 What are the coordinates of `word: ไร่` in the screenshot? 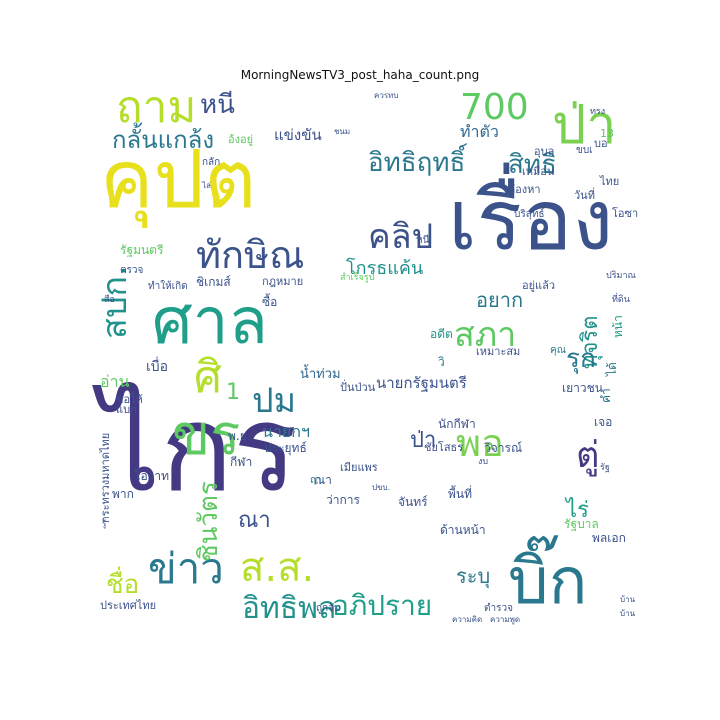 It's located at (577, 510).